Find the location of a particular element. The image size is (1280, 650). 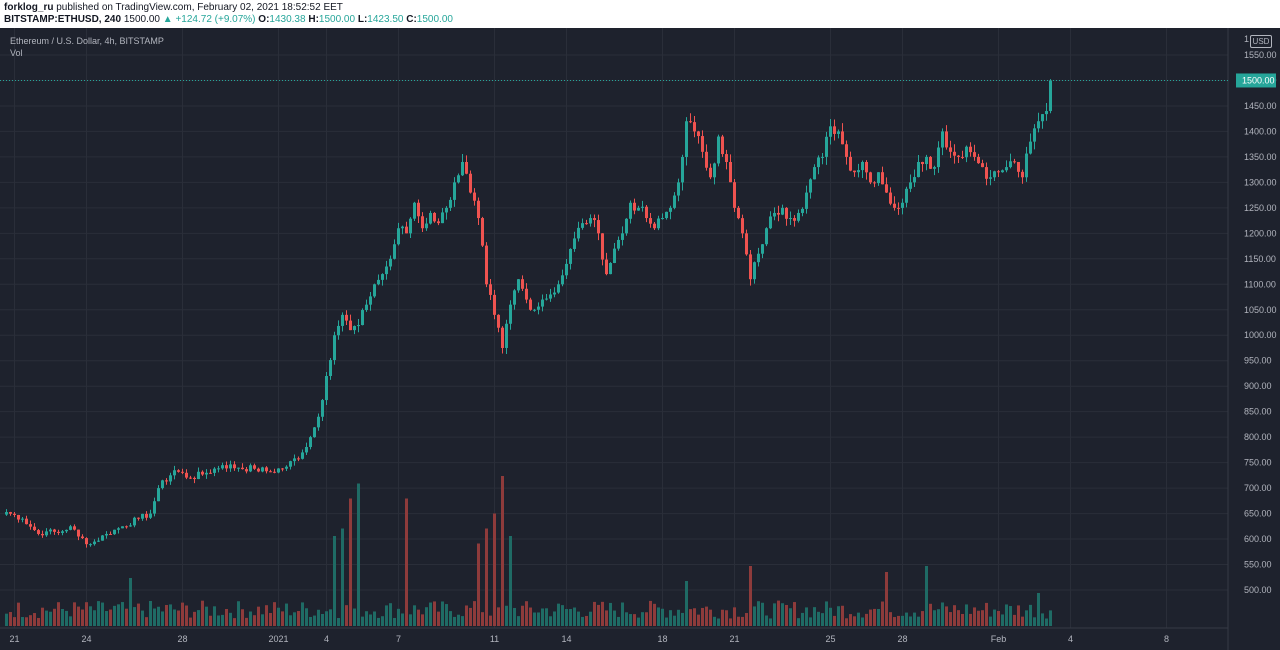

chart-title: Ethereum / U.S. Dollar, 4h, BITSTAMP is located at coordinates (87, 41).